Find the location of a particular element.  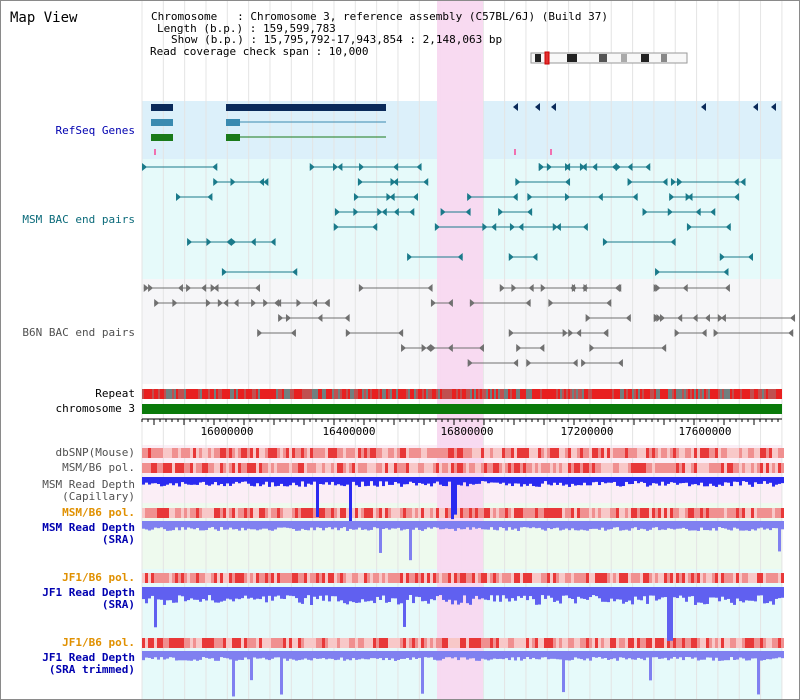

track-label-jf1-b6-pol: JF1/B6 pol. is located at coordinates (98, 577).